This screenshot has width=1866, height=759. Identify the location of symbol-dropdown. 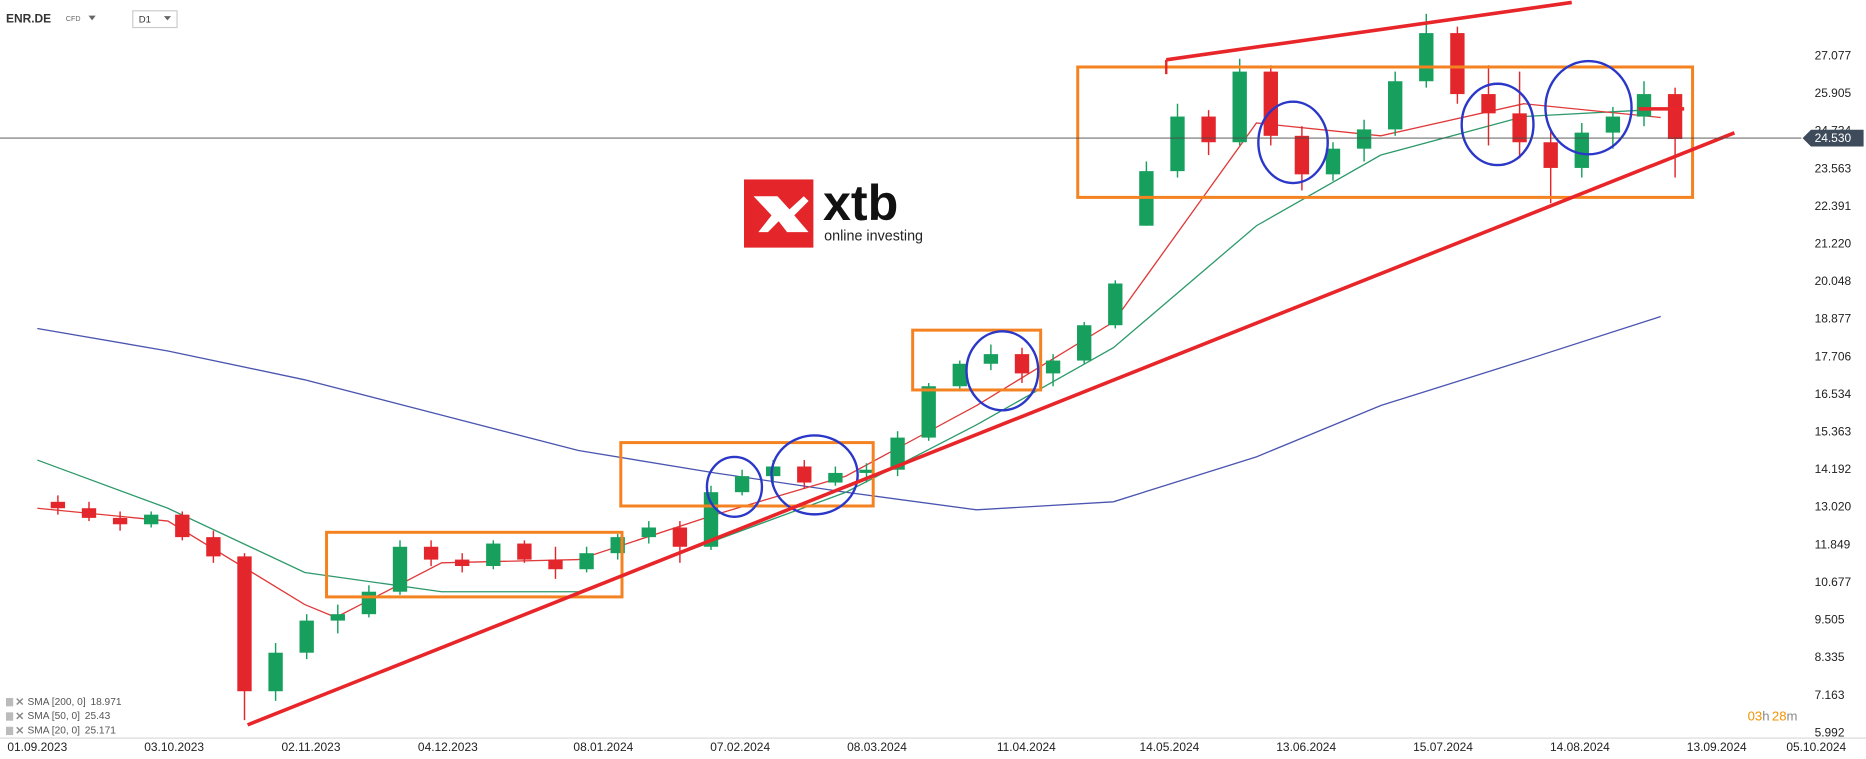
(92, 18).